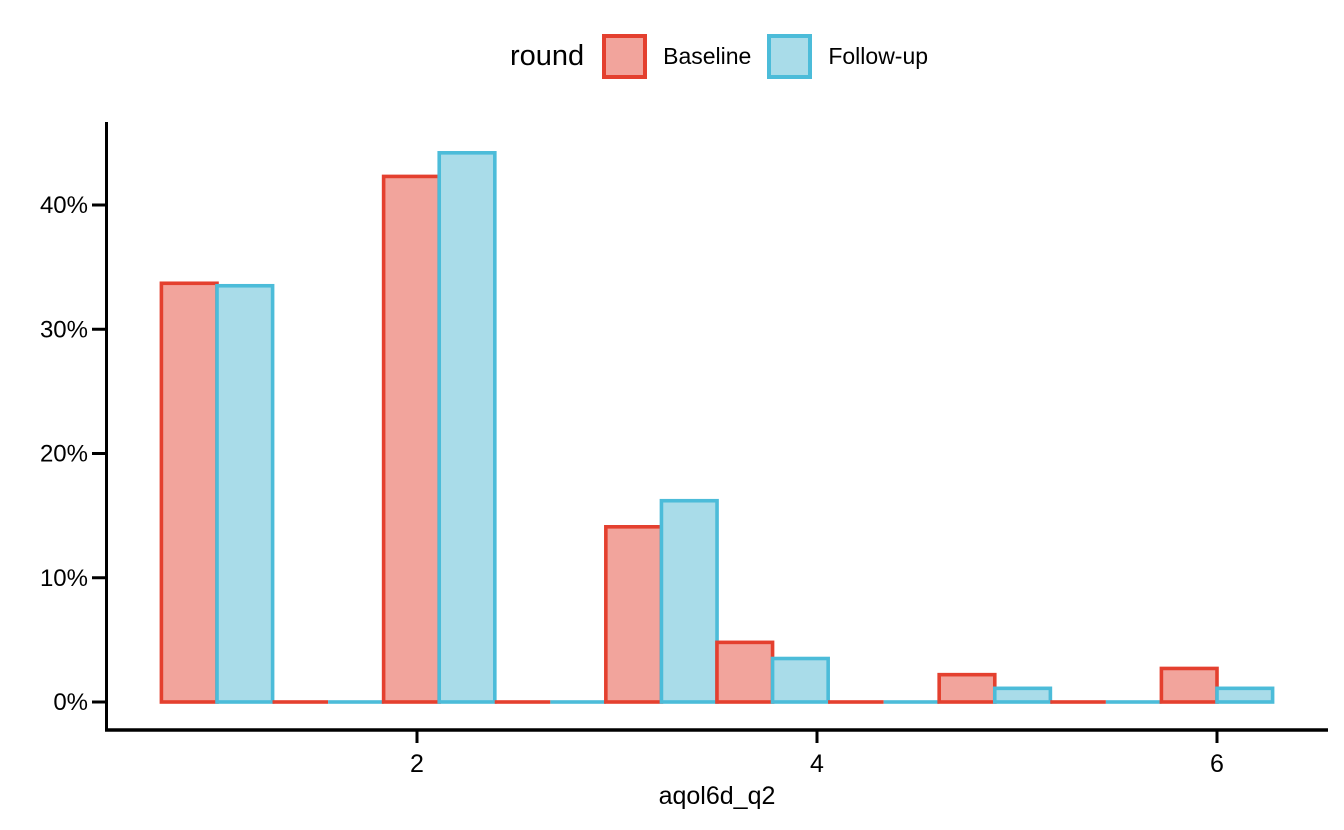 The image size is (1344, 830). Describe the element at coordinates (522, 702) in the screenshot. I see `bar-baseline-bin4-zero` at that location.